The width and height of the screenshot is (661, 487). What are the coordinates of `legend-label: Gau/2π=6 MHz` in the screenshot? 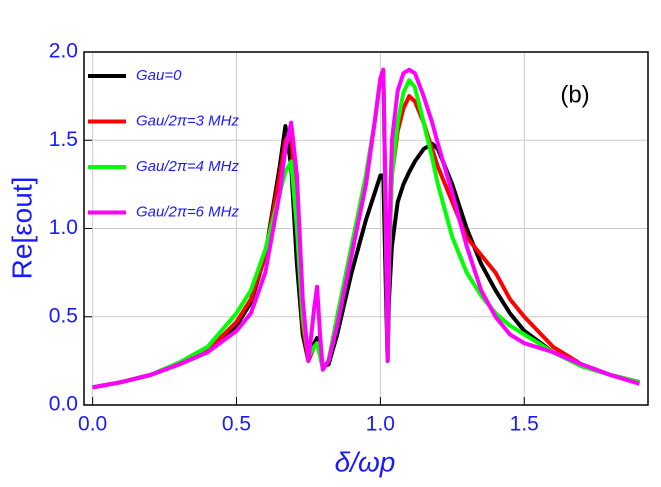 It's located at (188, 211).